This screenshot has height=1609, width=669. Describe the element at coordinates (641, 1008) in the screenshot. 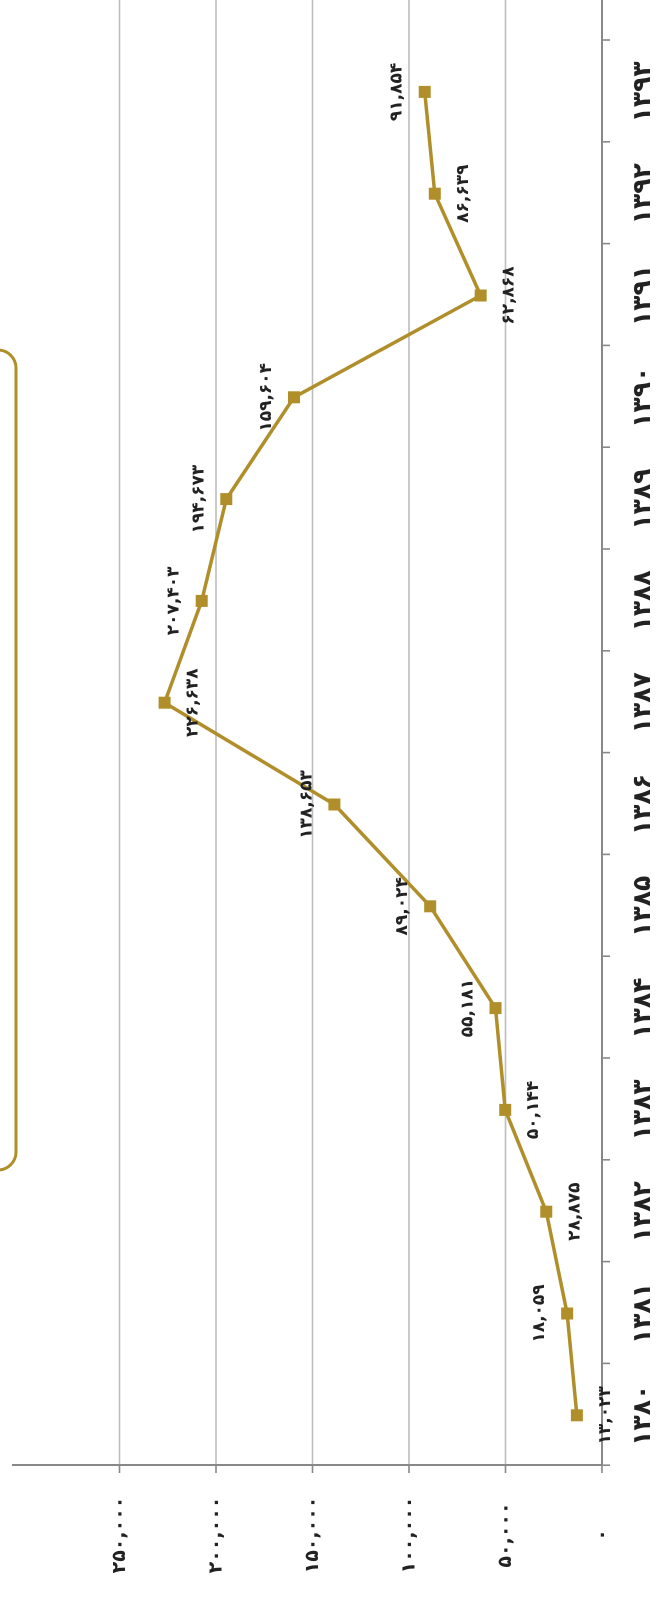

I see `category-tick-label: ۱۳۸۴` at that location.